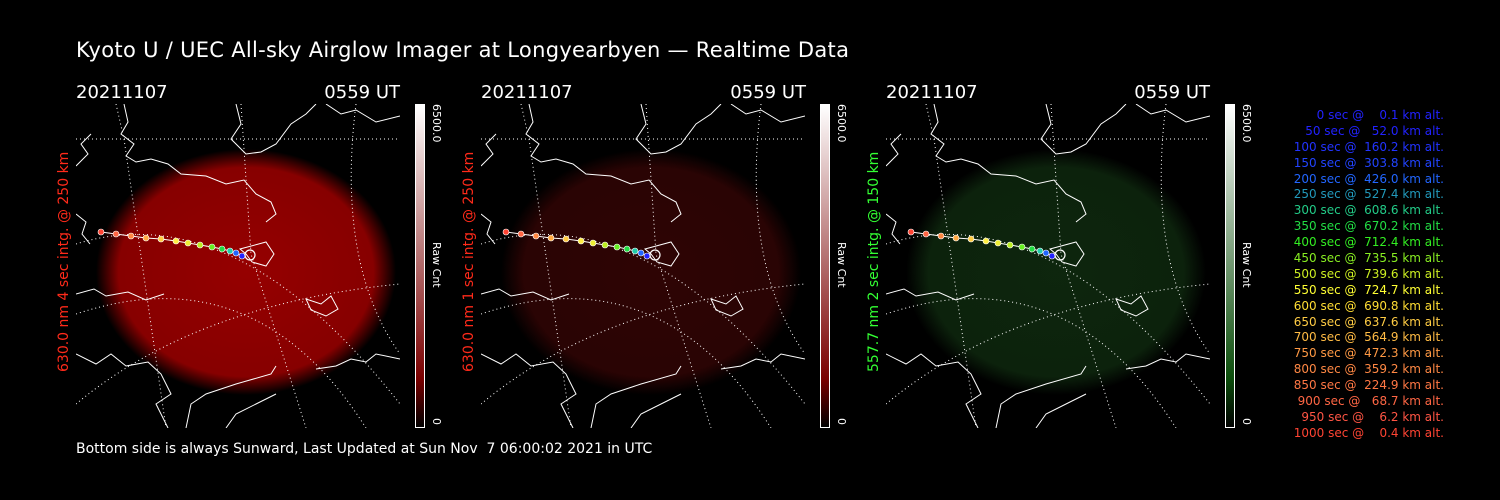 This screenshot has height=500, width=1500. Describe the element at coordinates (1366, 258) in the screenshot. I see `legend-row: 450 sec @ 735.5 km alt.` at that location.